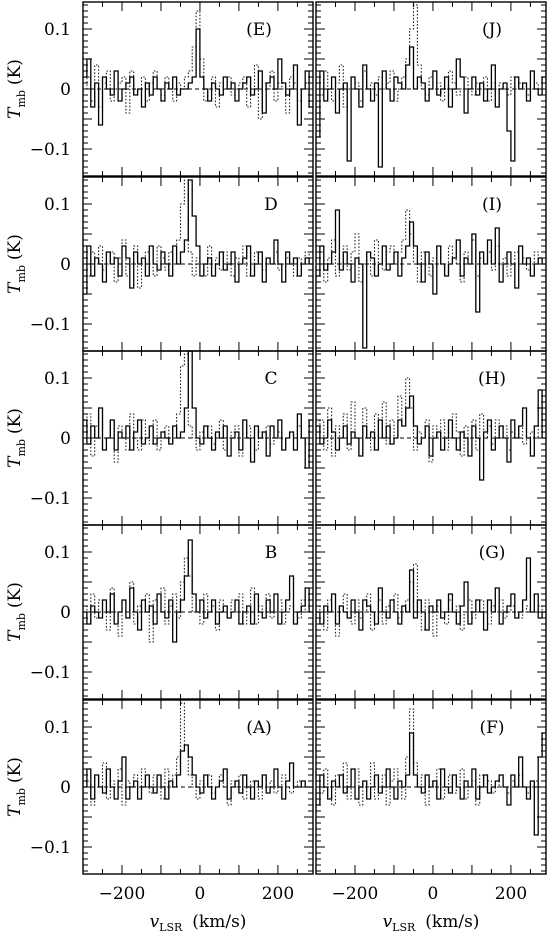  What do you see at coordinates (491, 728) in the screenshot?
I see `panel-label: (F)` at bounding box center [491, 728].